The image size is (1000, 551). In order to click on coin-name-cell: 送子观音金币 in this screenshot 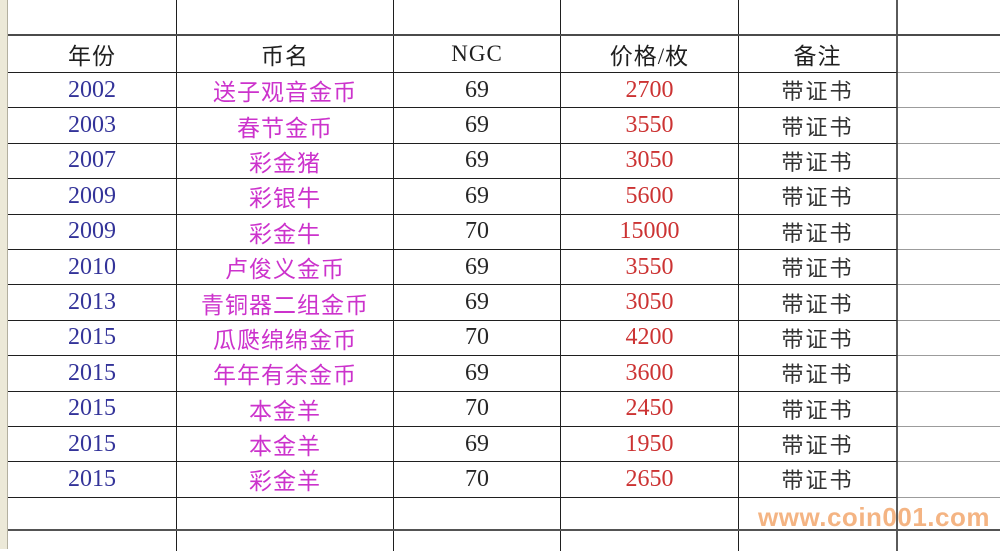, I will do `click(285, 91)`.